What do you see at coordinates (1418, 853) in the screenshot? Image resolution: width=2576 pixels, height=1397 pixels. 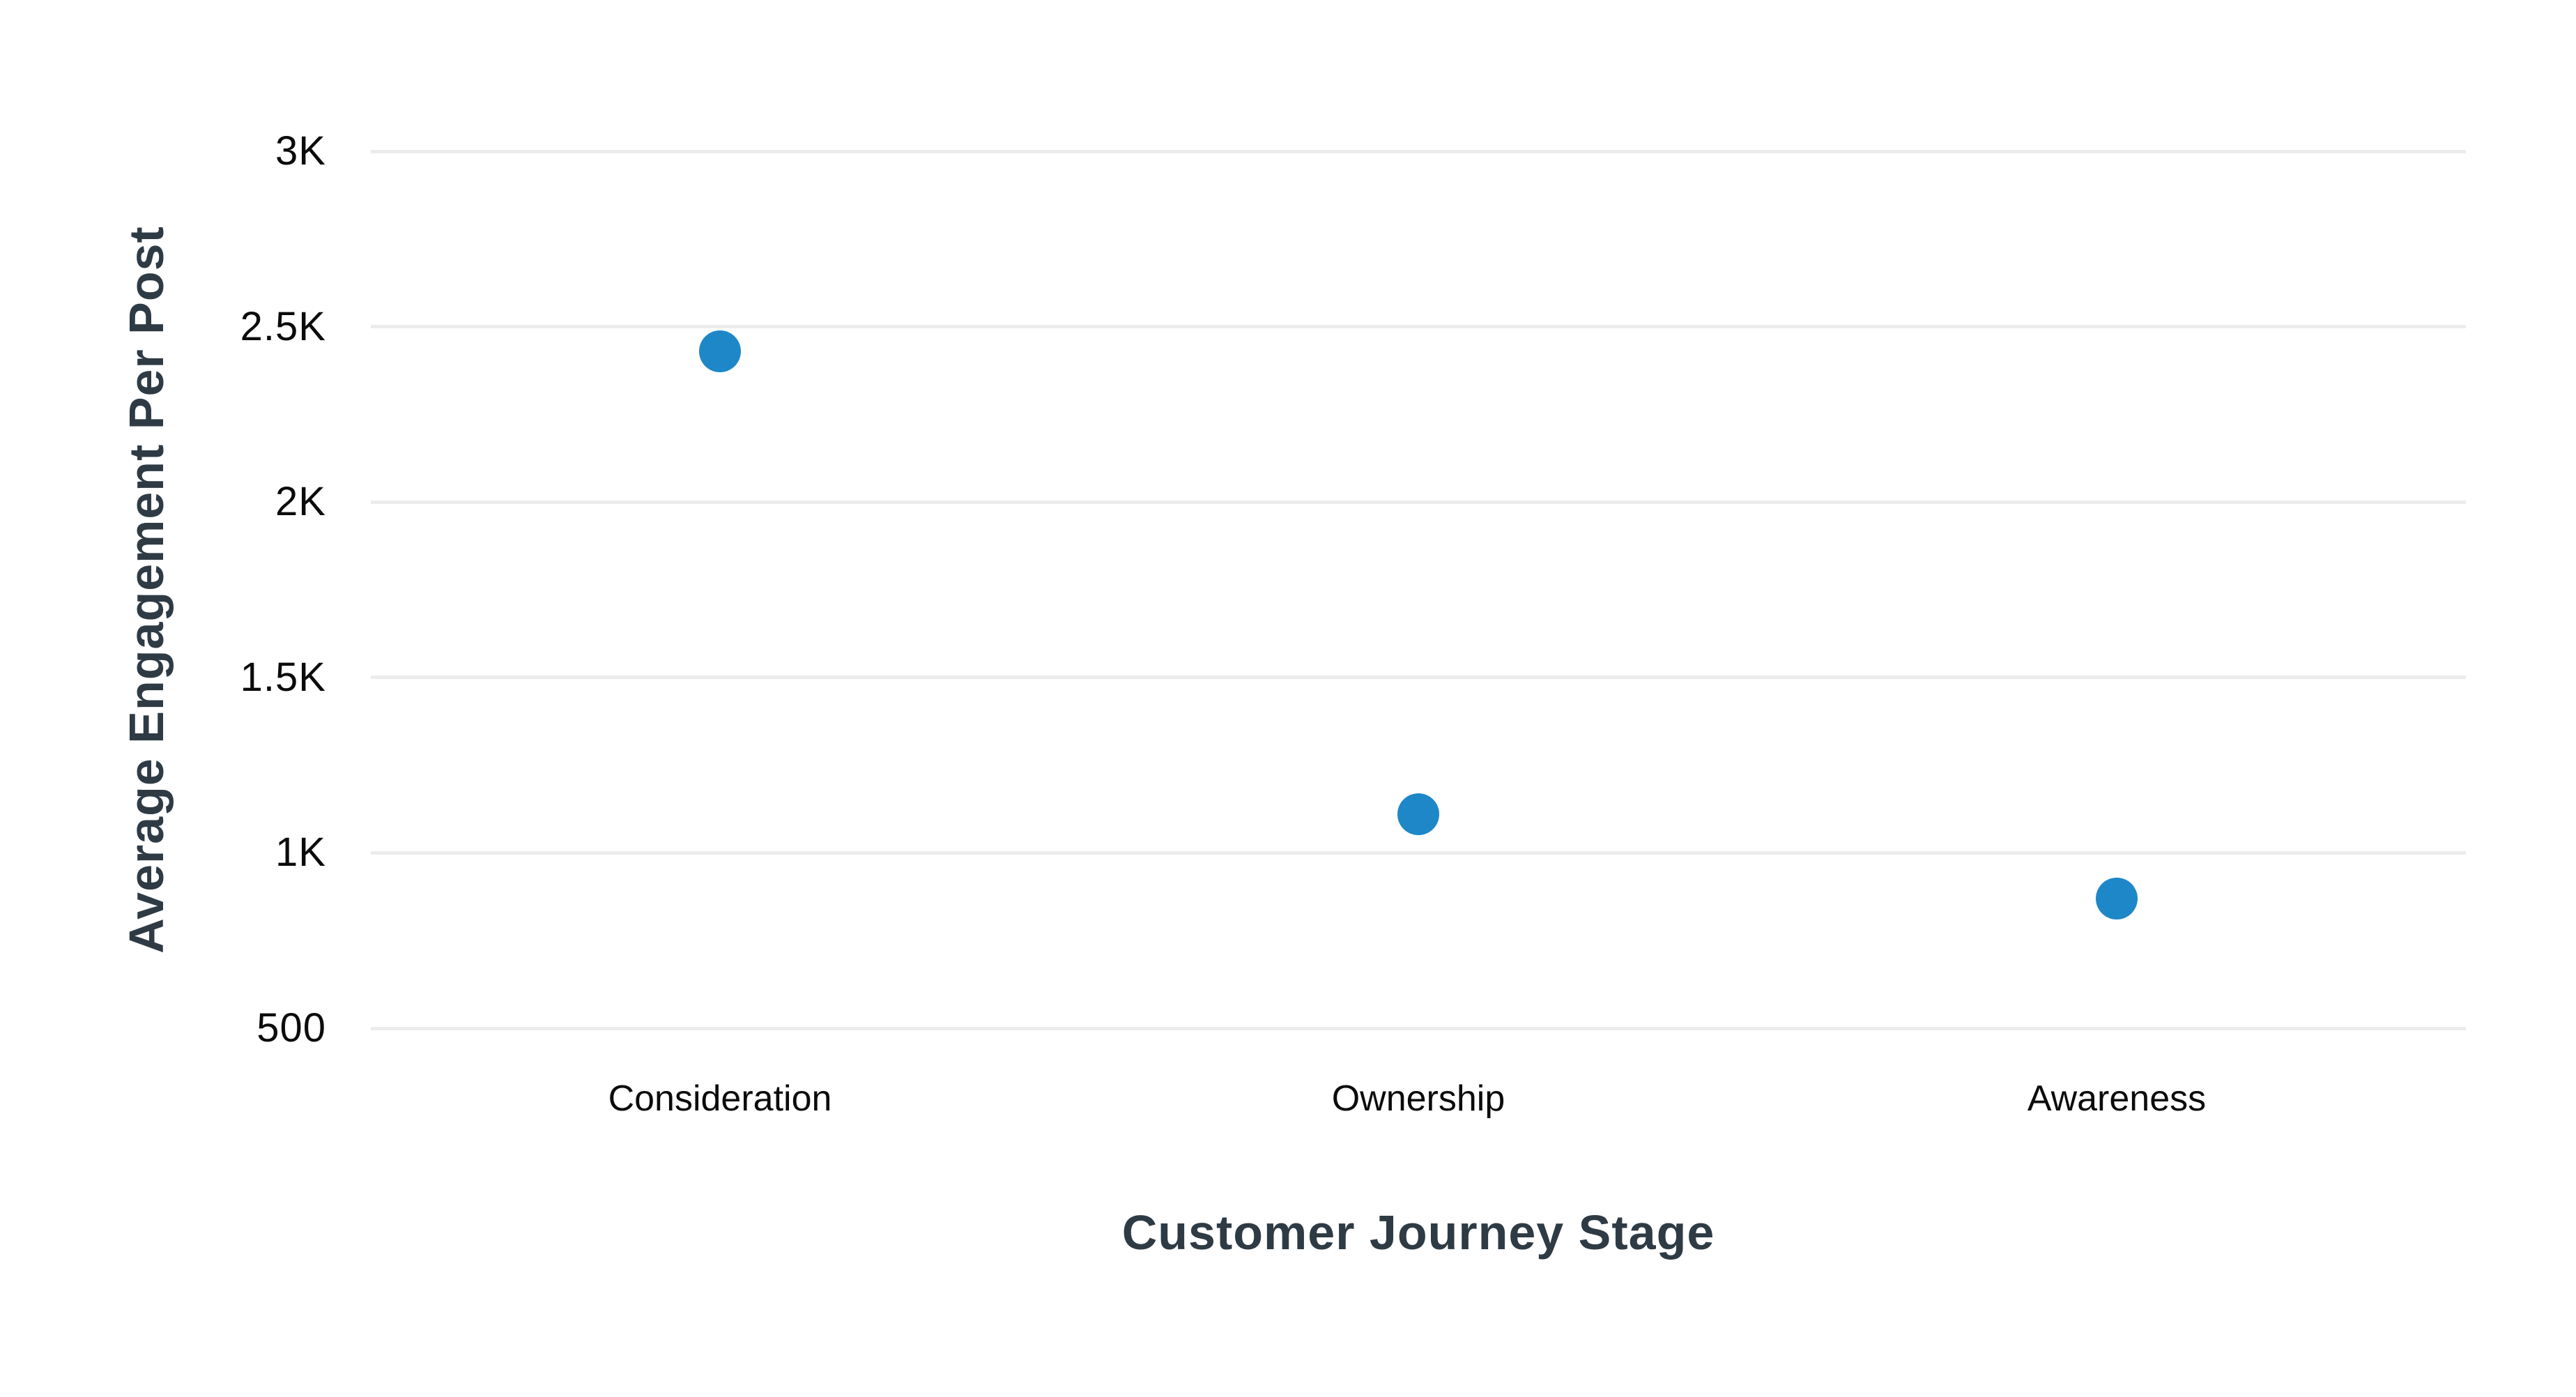 I see `gridline-1K` at bounding box center [1418, 853].